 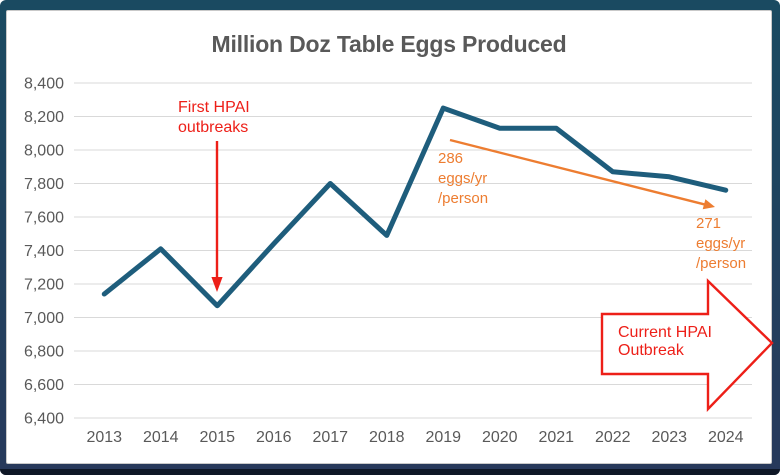 I want to click on y-tick-label: 7,600, so click(x=44, y=218).